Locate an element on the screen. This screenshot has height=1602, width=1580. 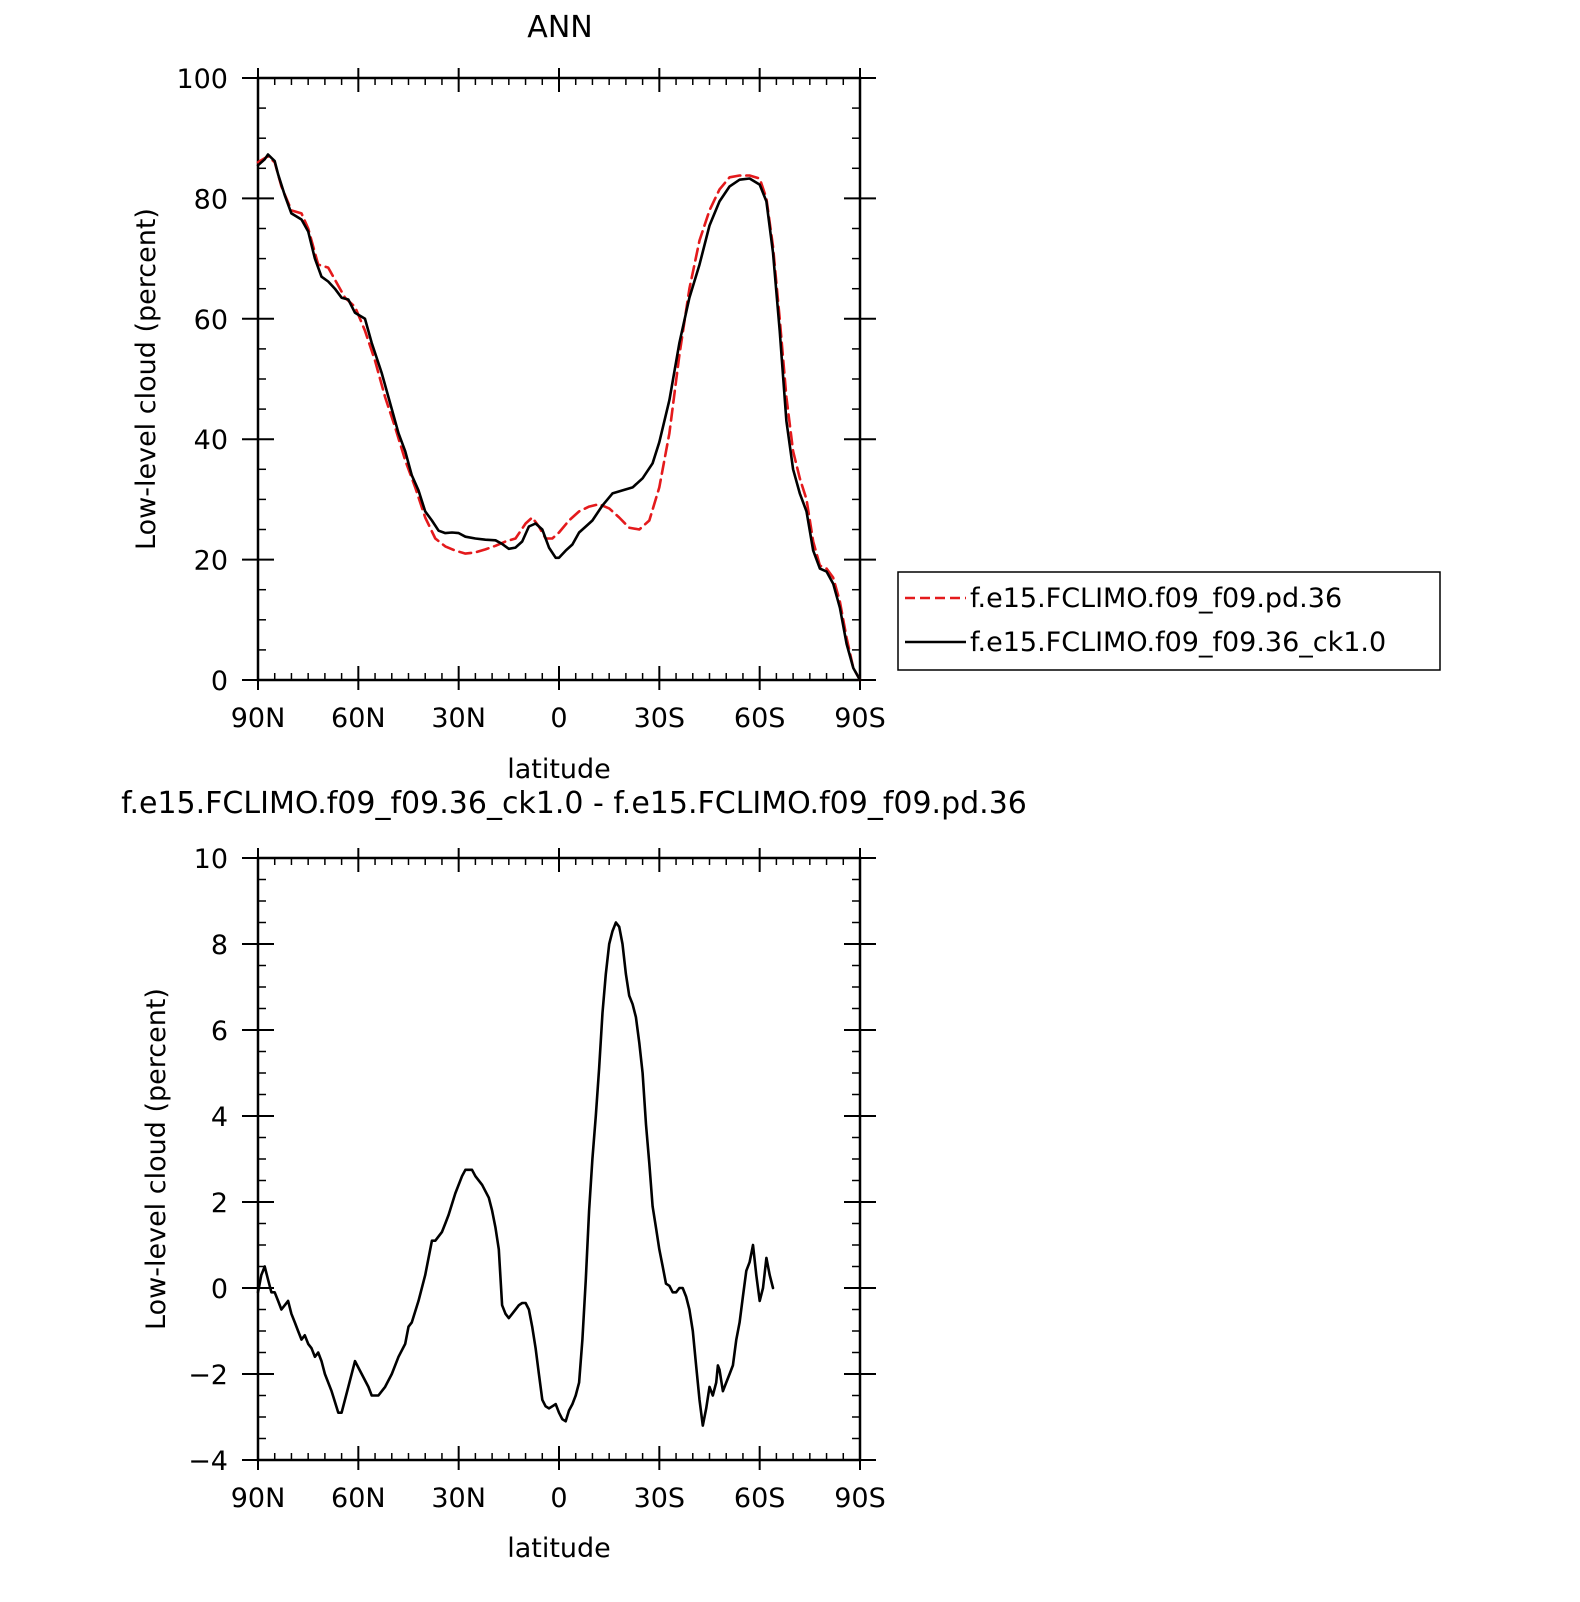
y-tick-label: 6 is located at coordinates (219, 1031).